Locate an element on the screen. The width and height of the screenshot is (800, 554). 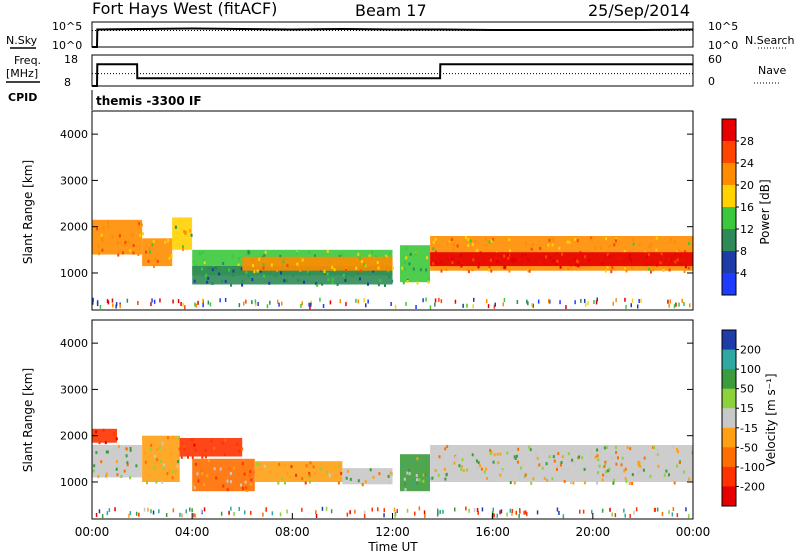
cpid-text: themis -3300 IF is located at coordinates (149, 101).